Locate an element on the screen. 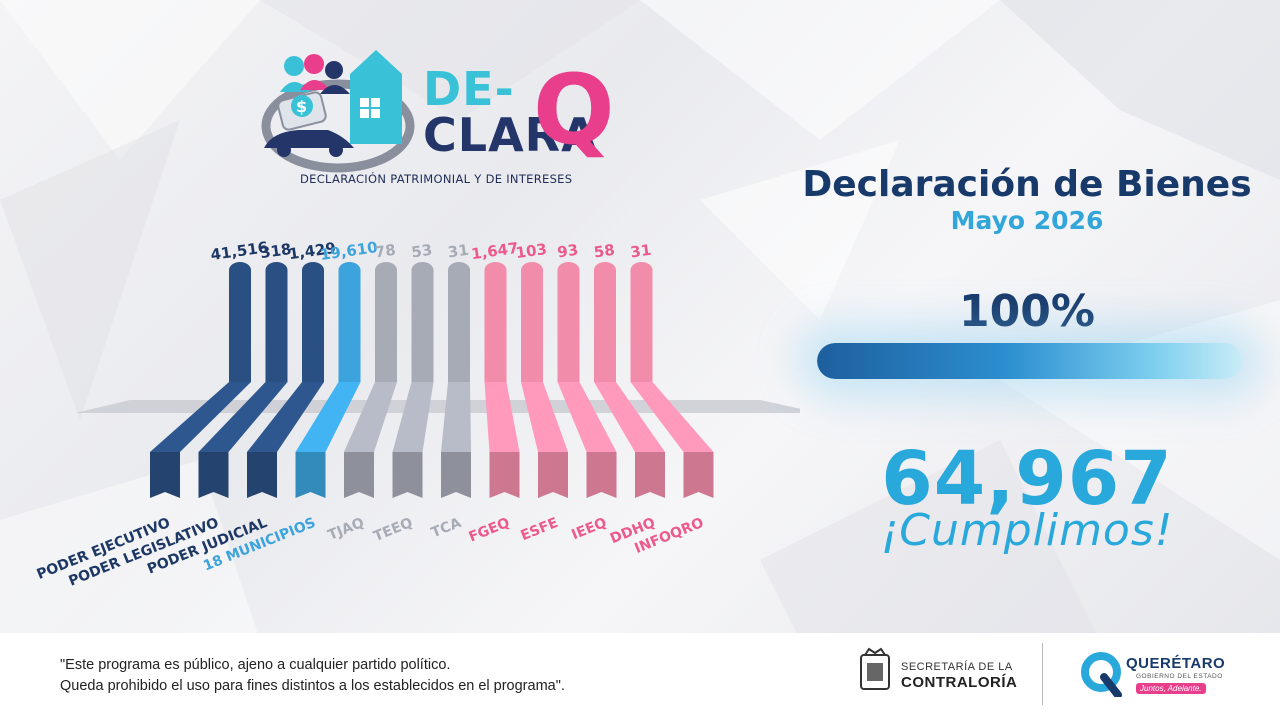 This screenshot has width=1280, height=717. state-name: QUERÉTARO is located at coordinates (1176, 663).